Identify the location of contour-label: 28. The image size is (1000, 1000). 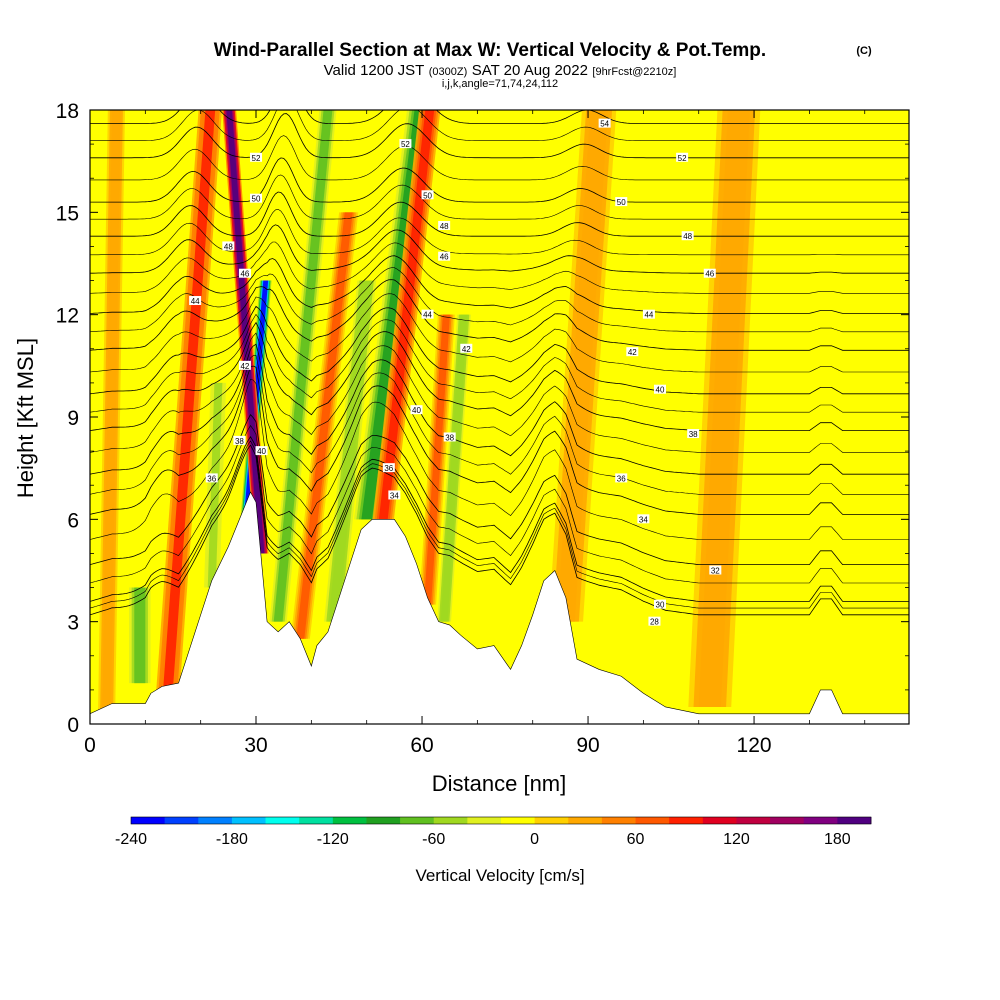
(654, 621).